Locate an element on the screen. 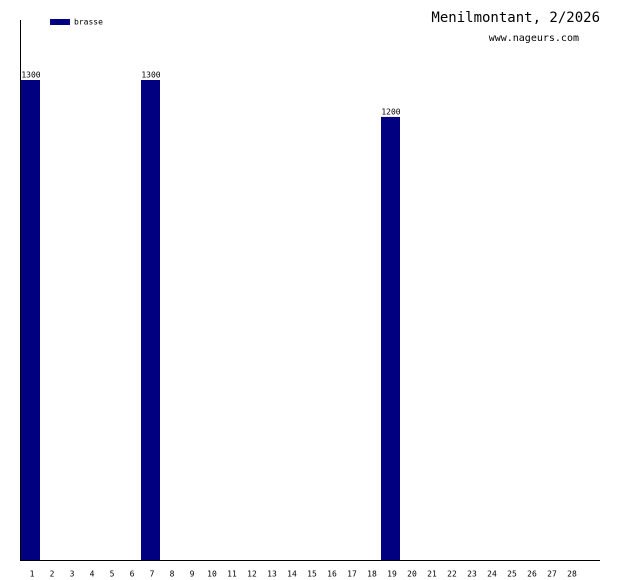  legend-swatch is located at coordinates (60, 22).